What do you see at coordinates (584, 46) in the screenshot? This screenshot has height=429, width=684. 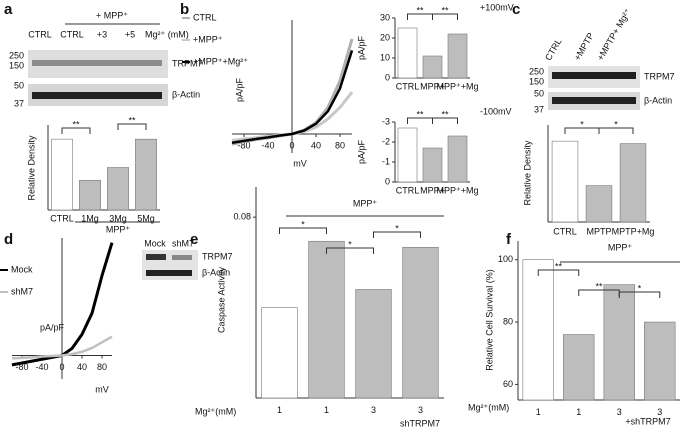 I see `lane-label: +MPTP` at bounding box center [584, 46].